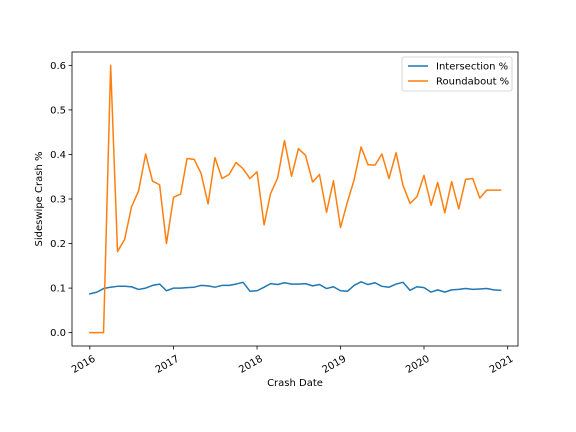 The image size is (576, 432). What do you see at coordinates (58, 66) in the screenshot?
I see `y-tick-label: 0.6` at bounding box center [58, 66].